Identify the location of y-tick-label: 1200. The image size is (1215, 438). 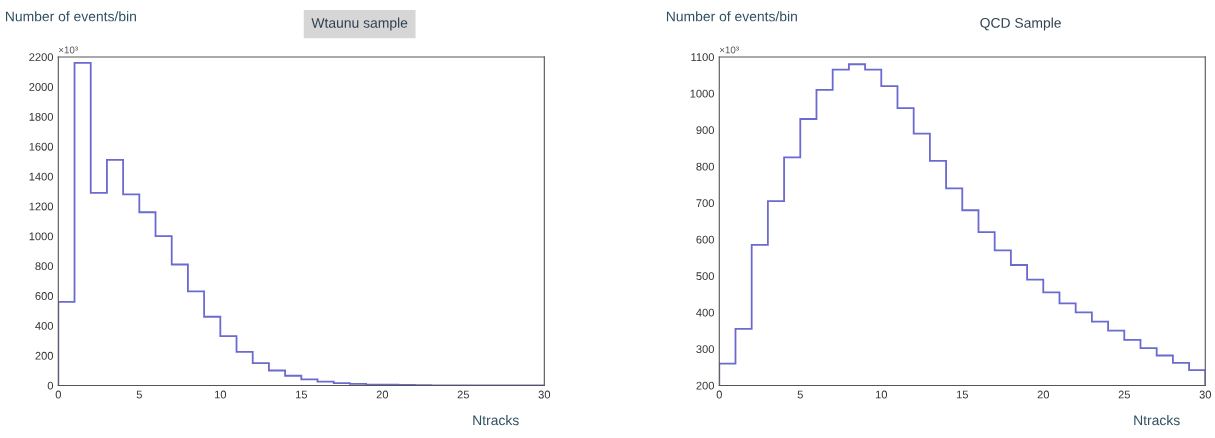
(41, 206).